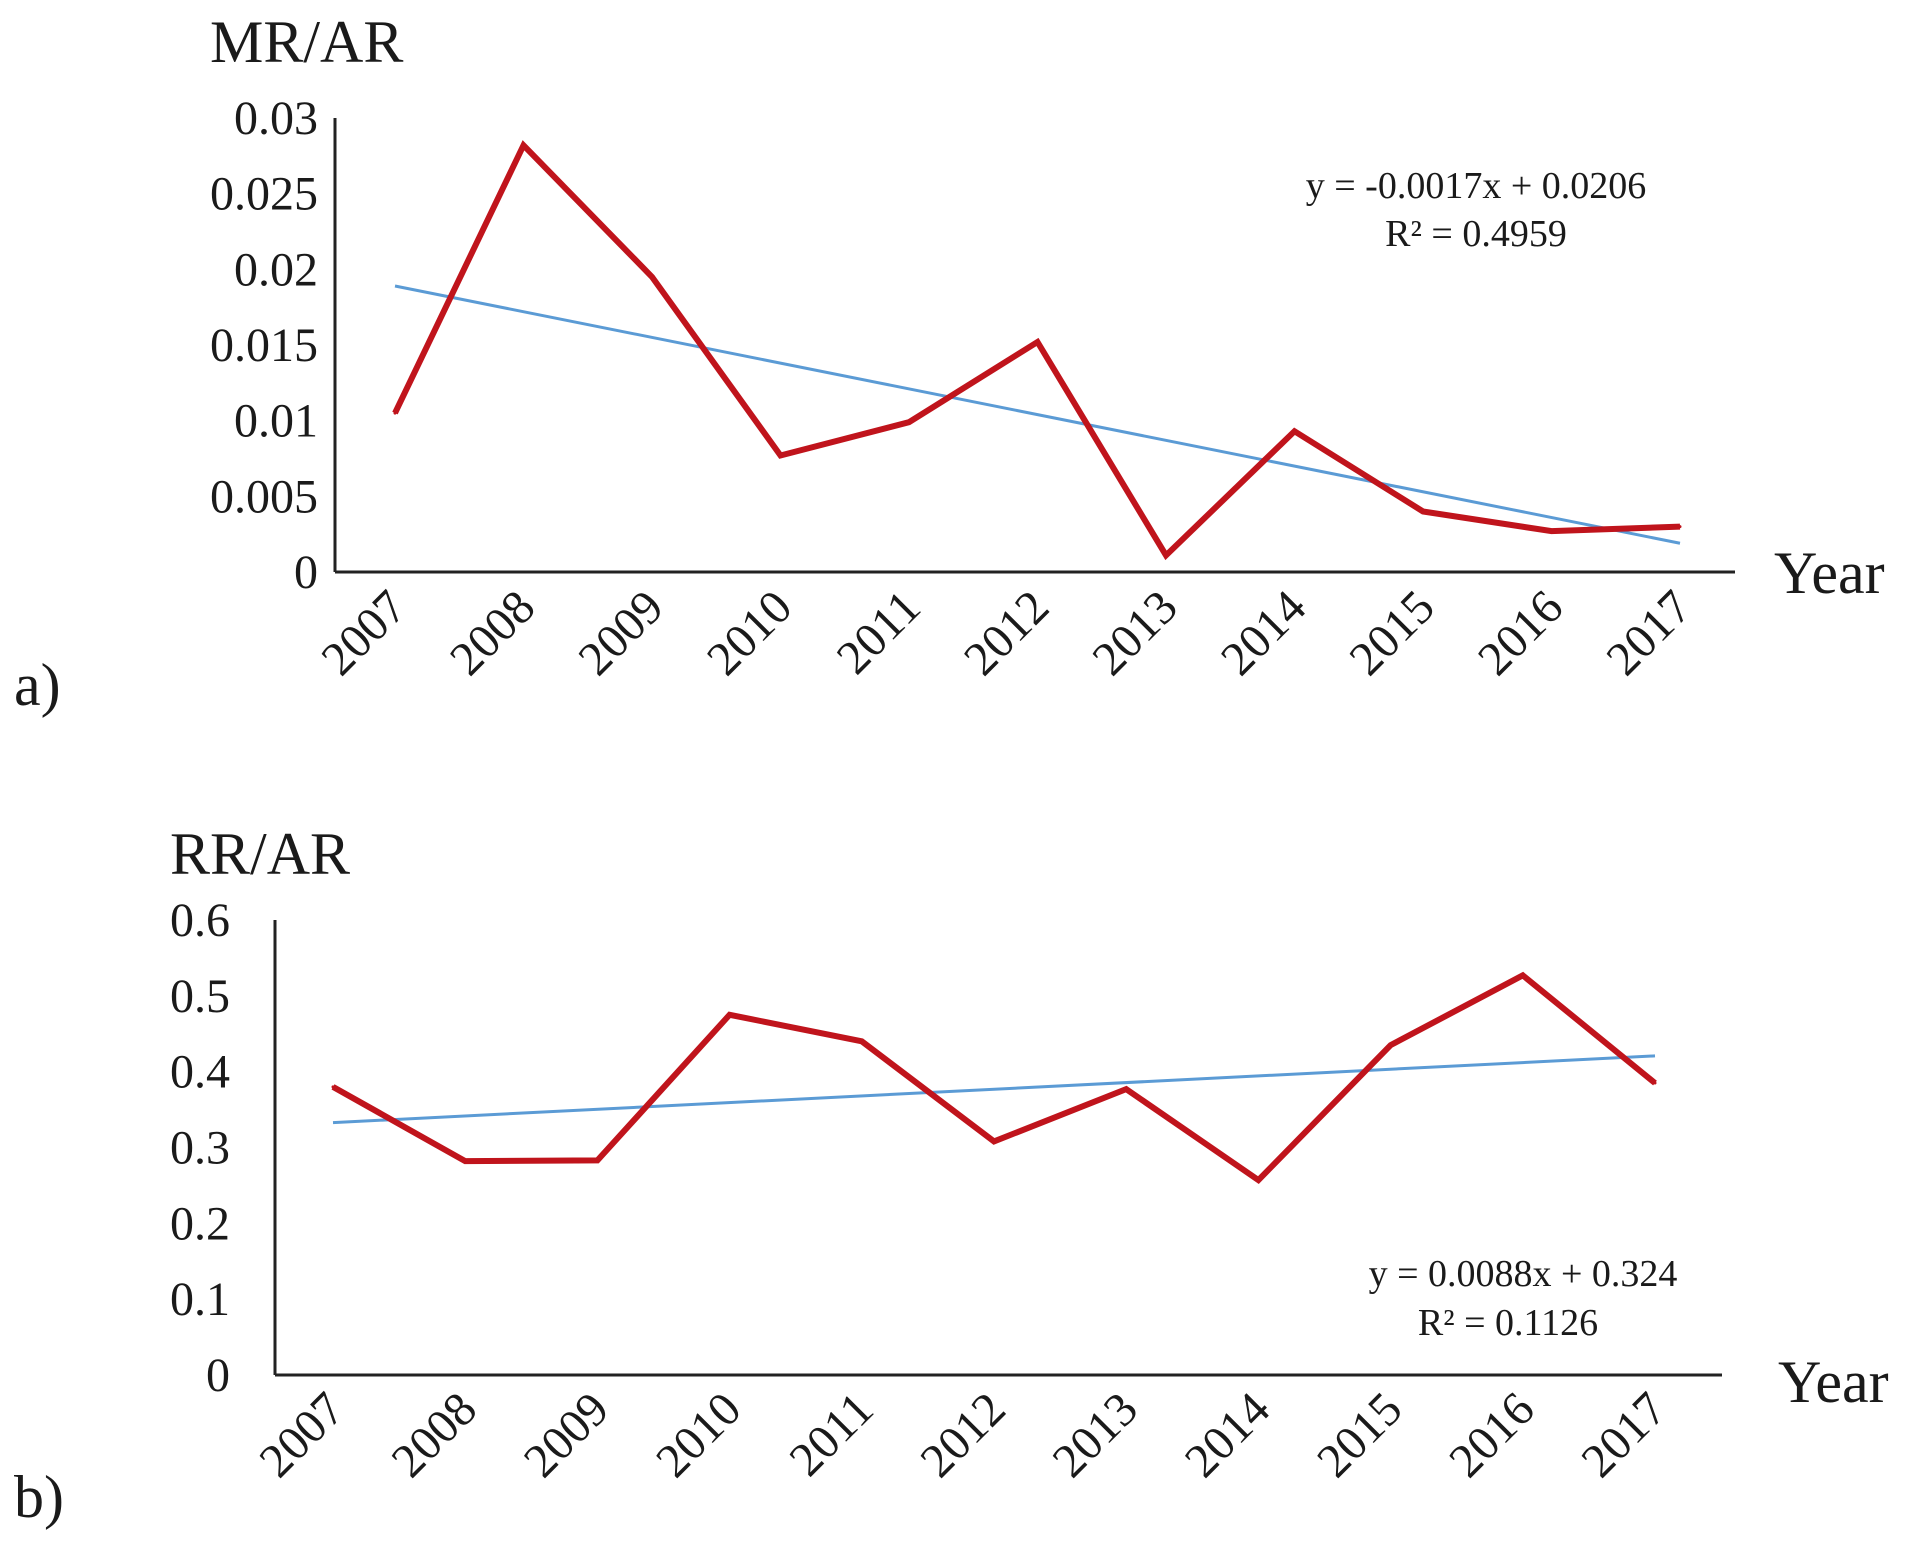  What do you see at coordinates (200, 920) in the screenshot?
I see `y-tick-label: 0.6` at bounding box center [200, 920].